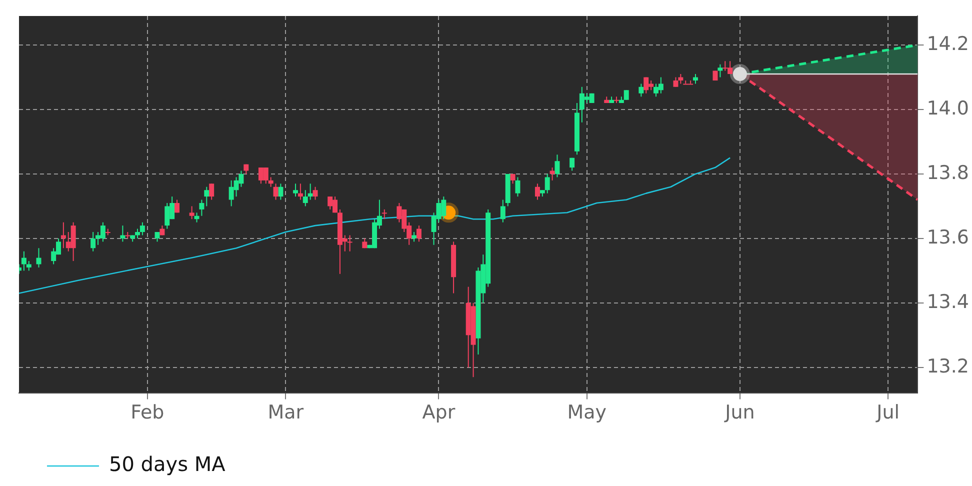 The height and width of the screenshot is (486, 972). What do you see at coordinates (948, 301) in the screenshot?
I see `y-tick-label: 13.4` at bounding box center [948, 301].